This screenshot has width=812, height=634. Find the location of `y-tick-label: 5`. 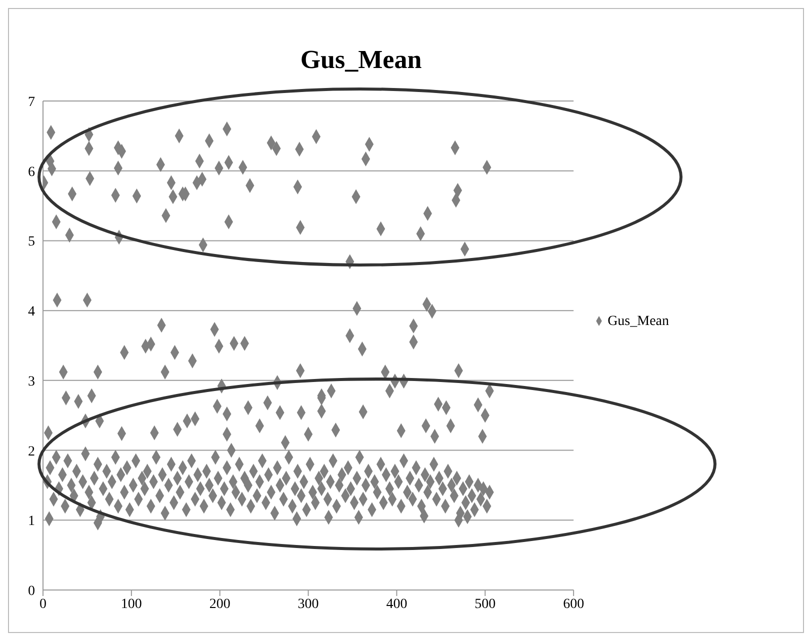

y-tick-label: 5 is located at coordinates (31, 242).